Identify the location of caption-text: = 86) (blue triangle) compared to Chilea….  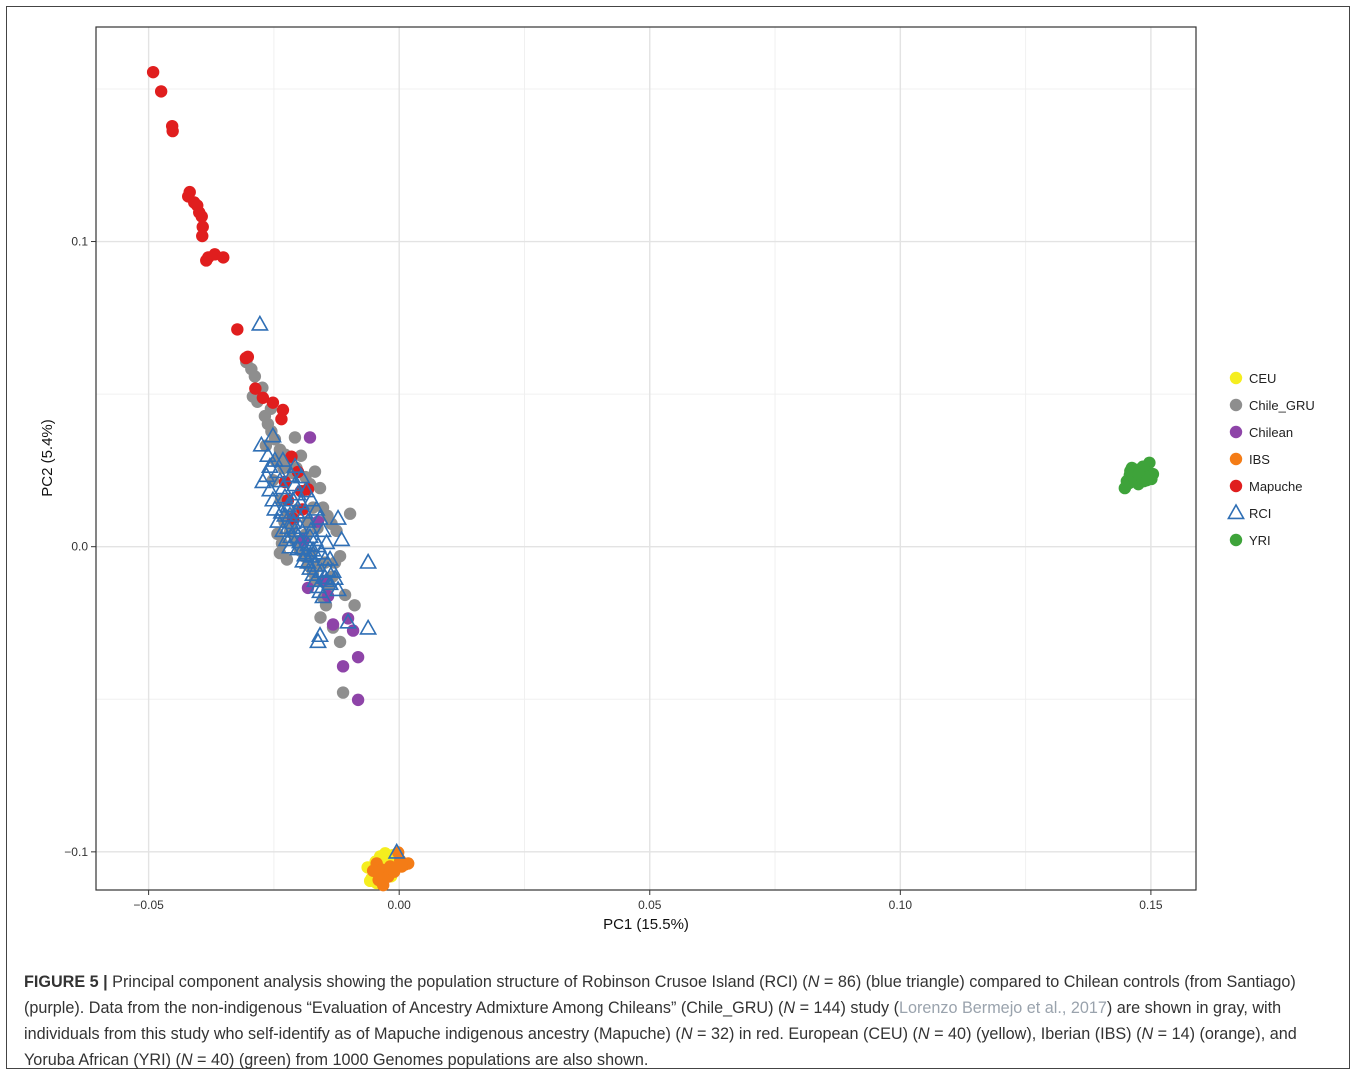
(660, 995).